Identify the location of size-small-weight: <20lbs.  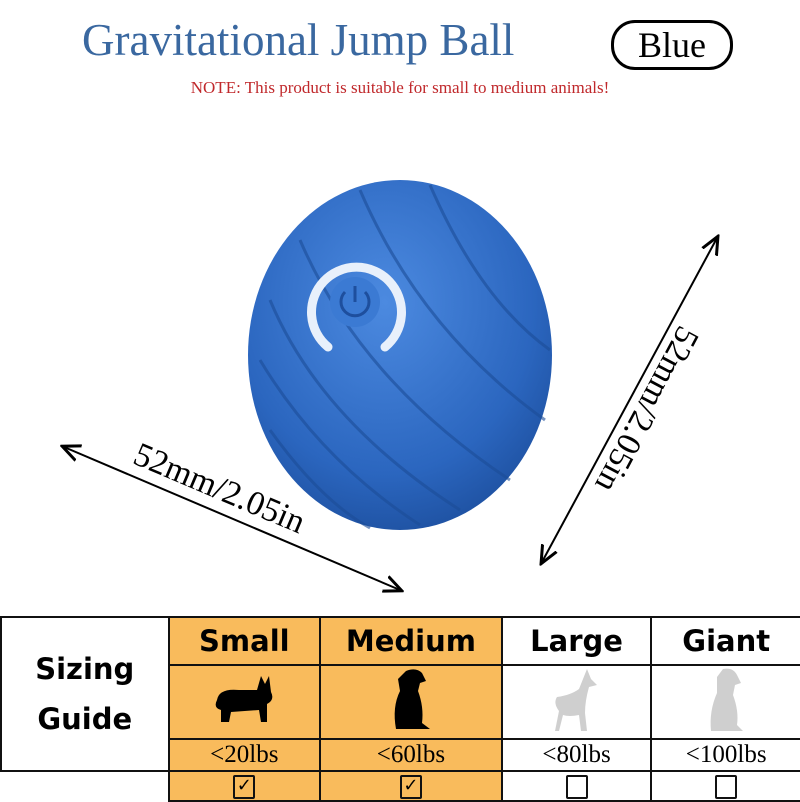
(244, 755).